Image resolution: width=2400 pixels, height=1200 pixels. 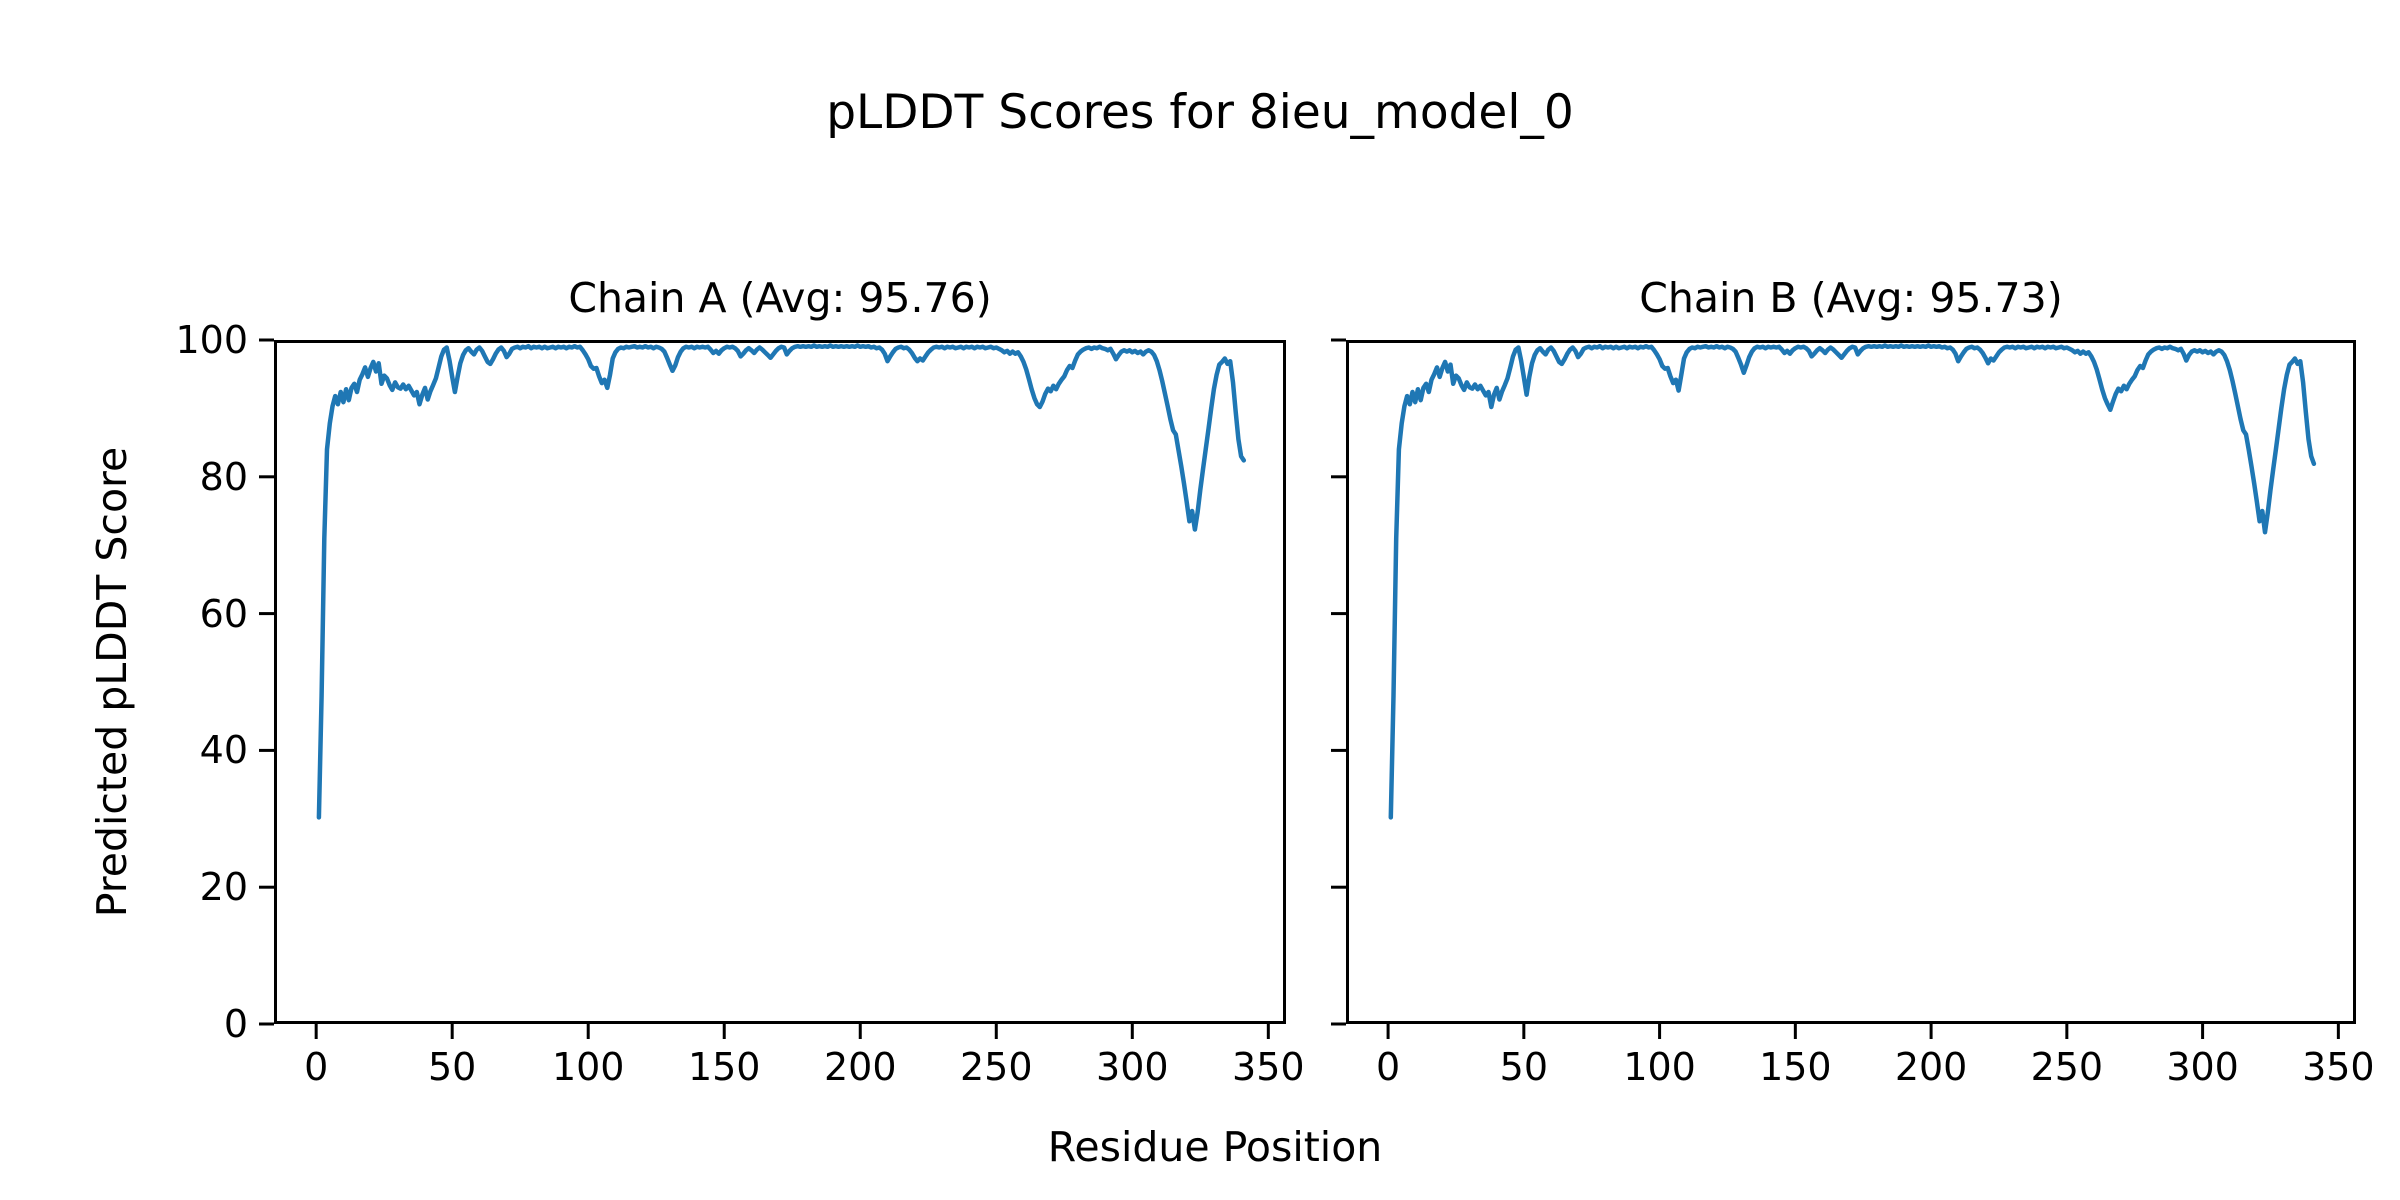 What do you see at coordinates (780, 298) in the screenshot?
I see `chain-a-title: Chain A (Avg: 95.76)` at bounding box center [780, 298].